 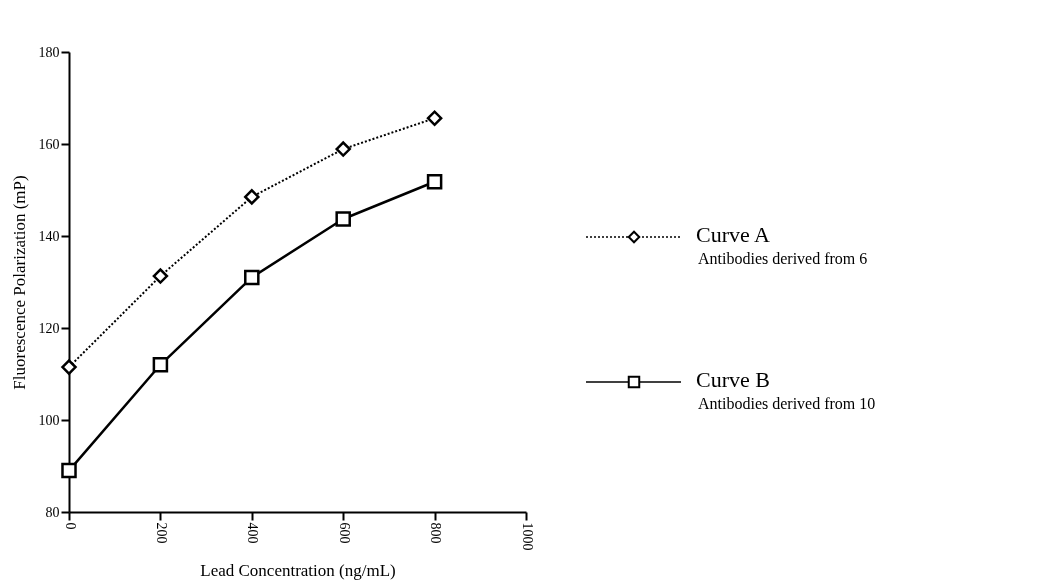 What do you see at coordinates (783, 258) in the screenshot?
I see `text: Antibodies derived from 6` at bounding box center [783, 258].